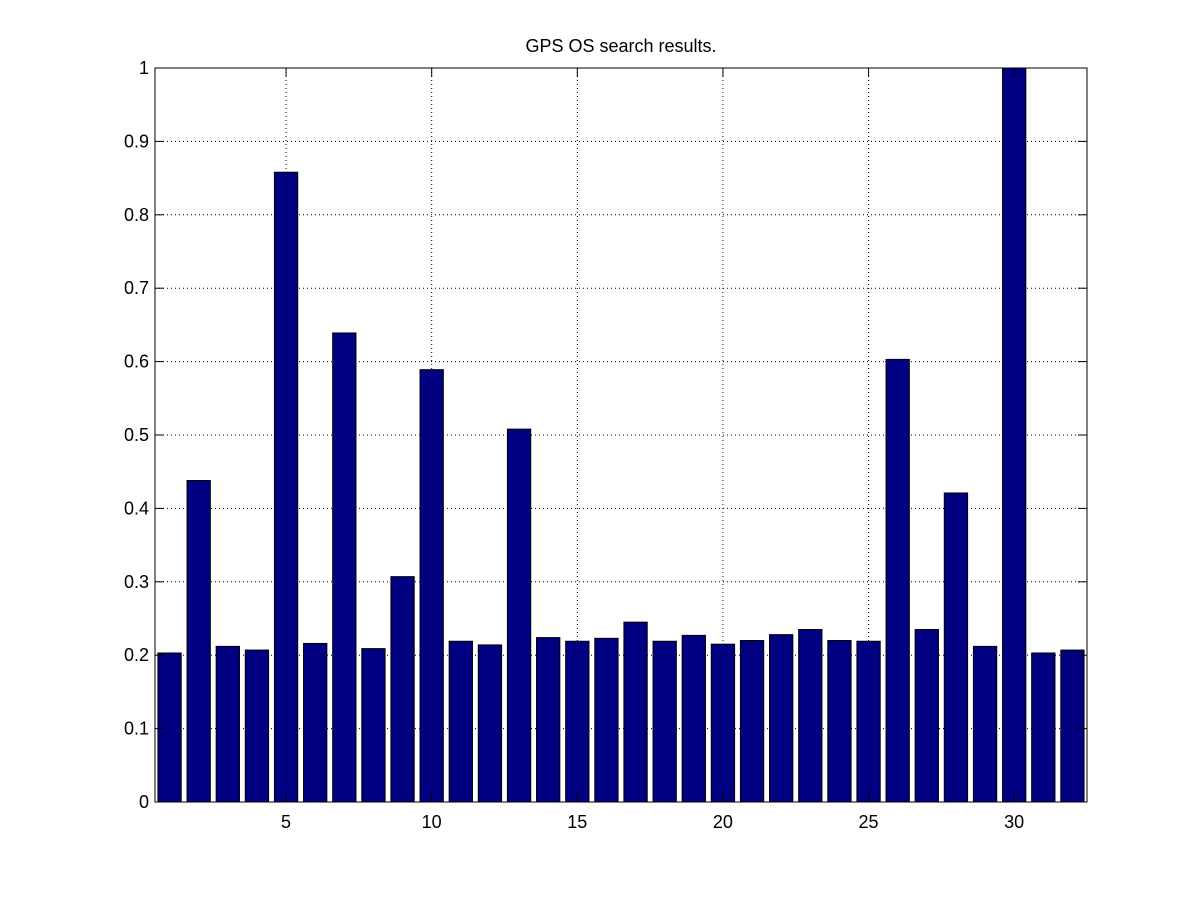 Image resolution: width=1201 pixels, height=901 pixels. Describe the element at coordinates (136, 215) in the screenshot. I see `y-tick-label: 0.8` at that location.